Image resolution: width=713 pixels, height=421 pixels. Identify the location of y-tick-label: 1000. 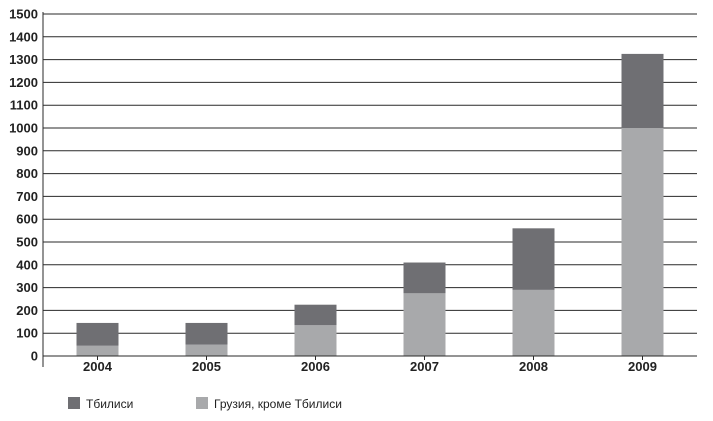
(23, 128).